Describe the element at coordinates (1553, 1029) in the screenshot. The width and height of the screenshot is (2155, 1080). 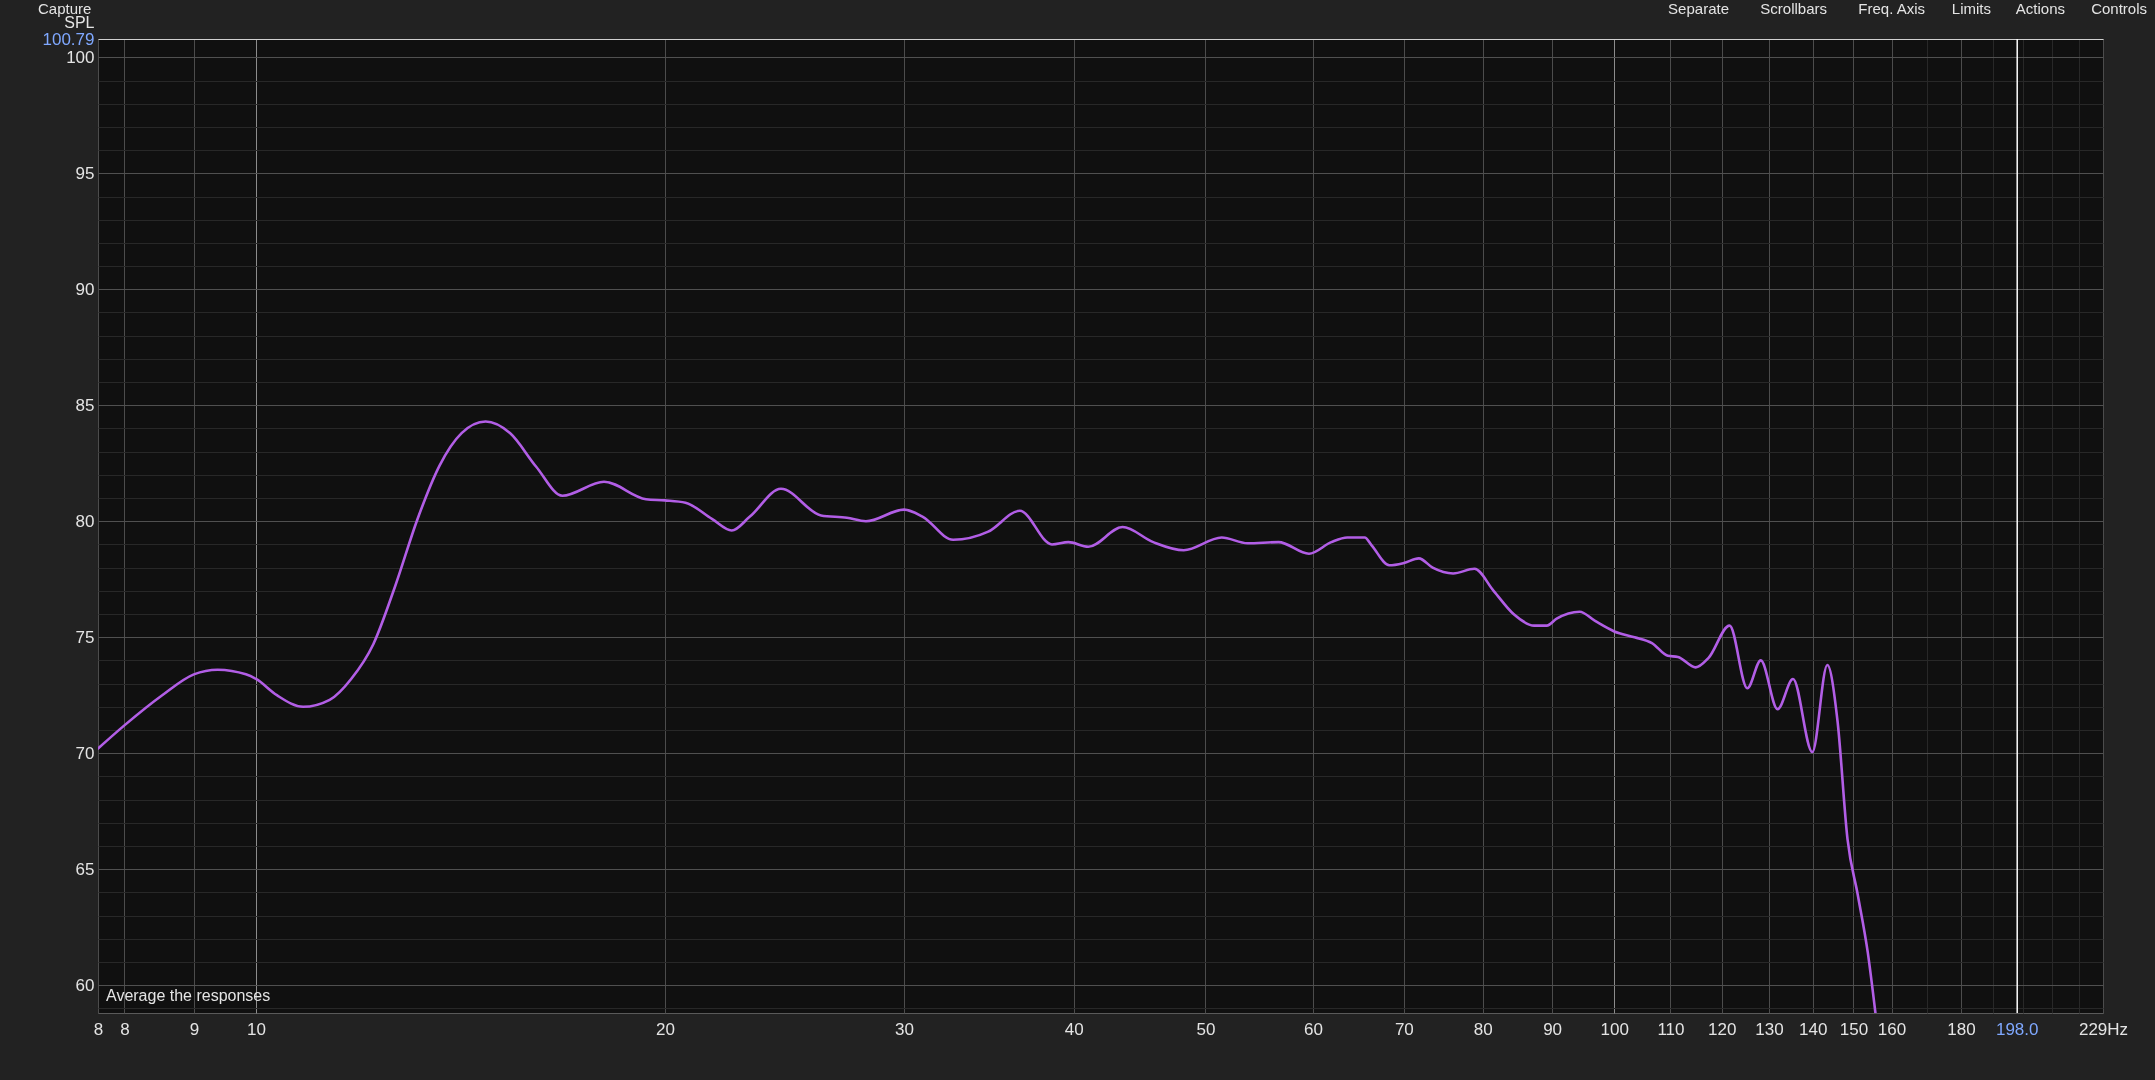
I see `x-tick-label: 90` at that location.